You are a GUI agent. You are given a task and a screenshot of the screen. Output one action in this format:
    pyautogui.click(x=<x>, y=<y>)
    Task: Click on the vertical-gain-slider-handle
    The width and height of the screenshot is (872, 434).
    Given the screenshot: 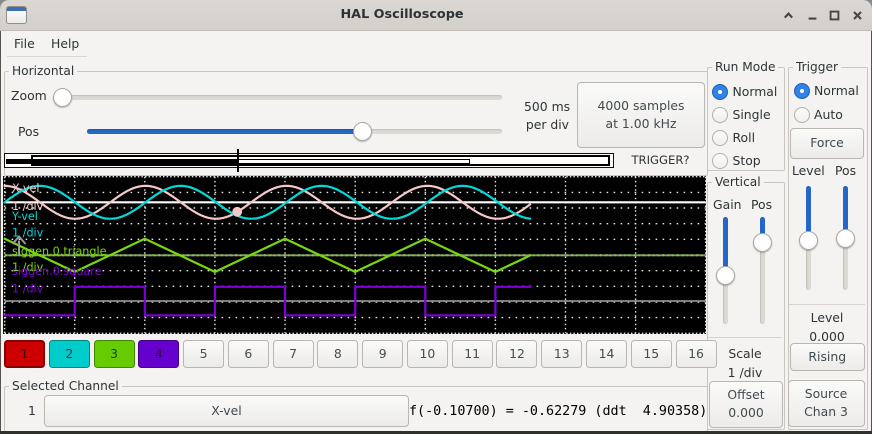 What is the action you would take?
    pyautogui.click(x=725, y=276)
    